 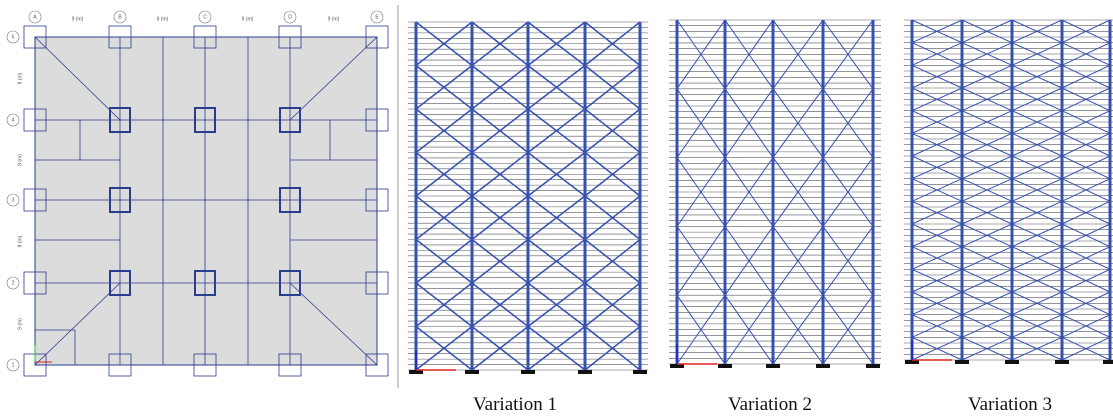 I want to click on grid-label: B, so click(x=120, y=17).